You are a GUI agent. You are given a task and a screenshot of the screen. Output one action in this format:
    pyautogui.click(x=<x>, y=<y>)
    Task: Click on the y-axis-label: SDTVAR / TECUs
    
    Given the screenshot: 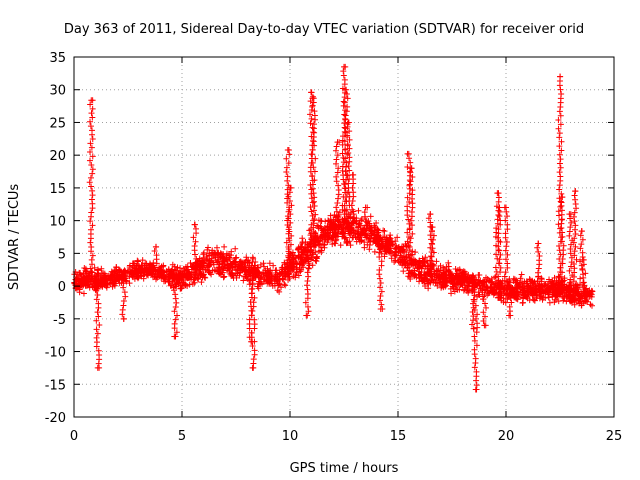 What is the action you would take?
    pyautogui.click(x=14, y=237)
    